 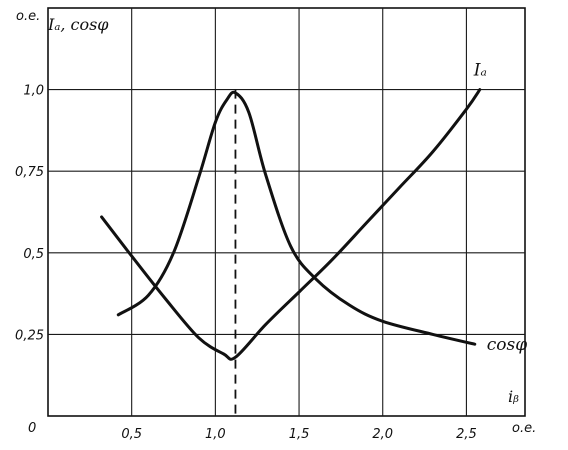 I want to click on x-tick-label: 1,0, so click(x=215, y=434).